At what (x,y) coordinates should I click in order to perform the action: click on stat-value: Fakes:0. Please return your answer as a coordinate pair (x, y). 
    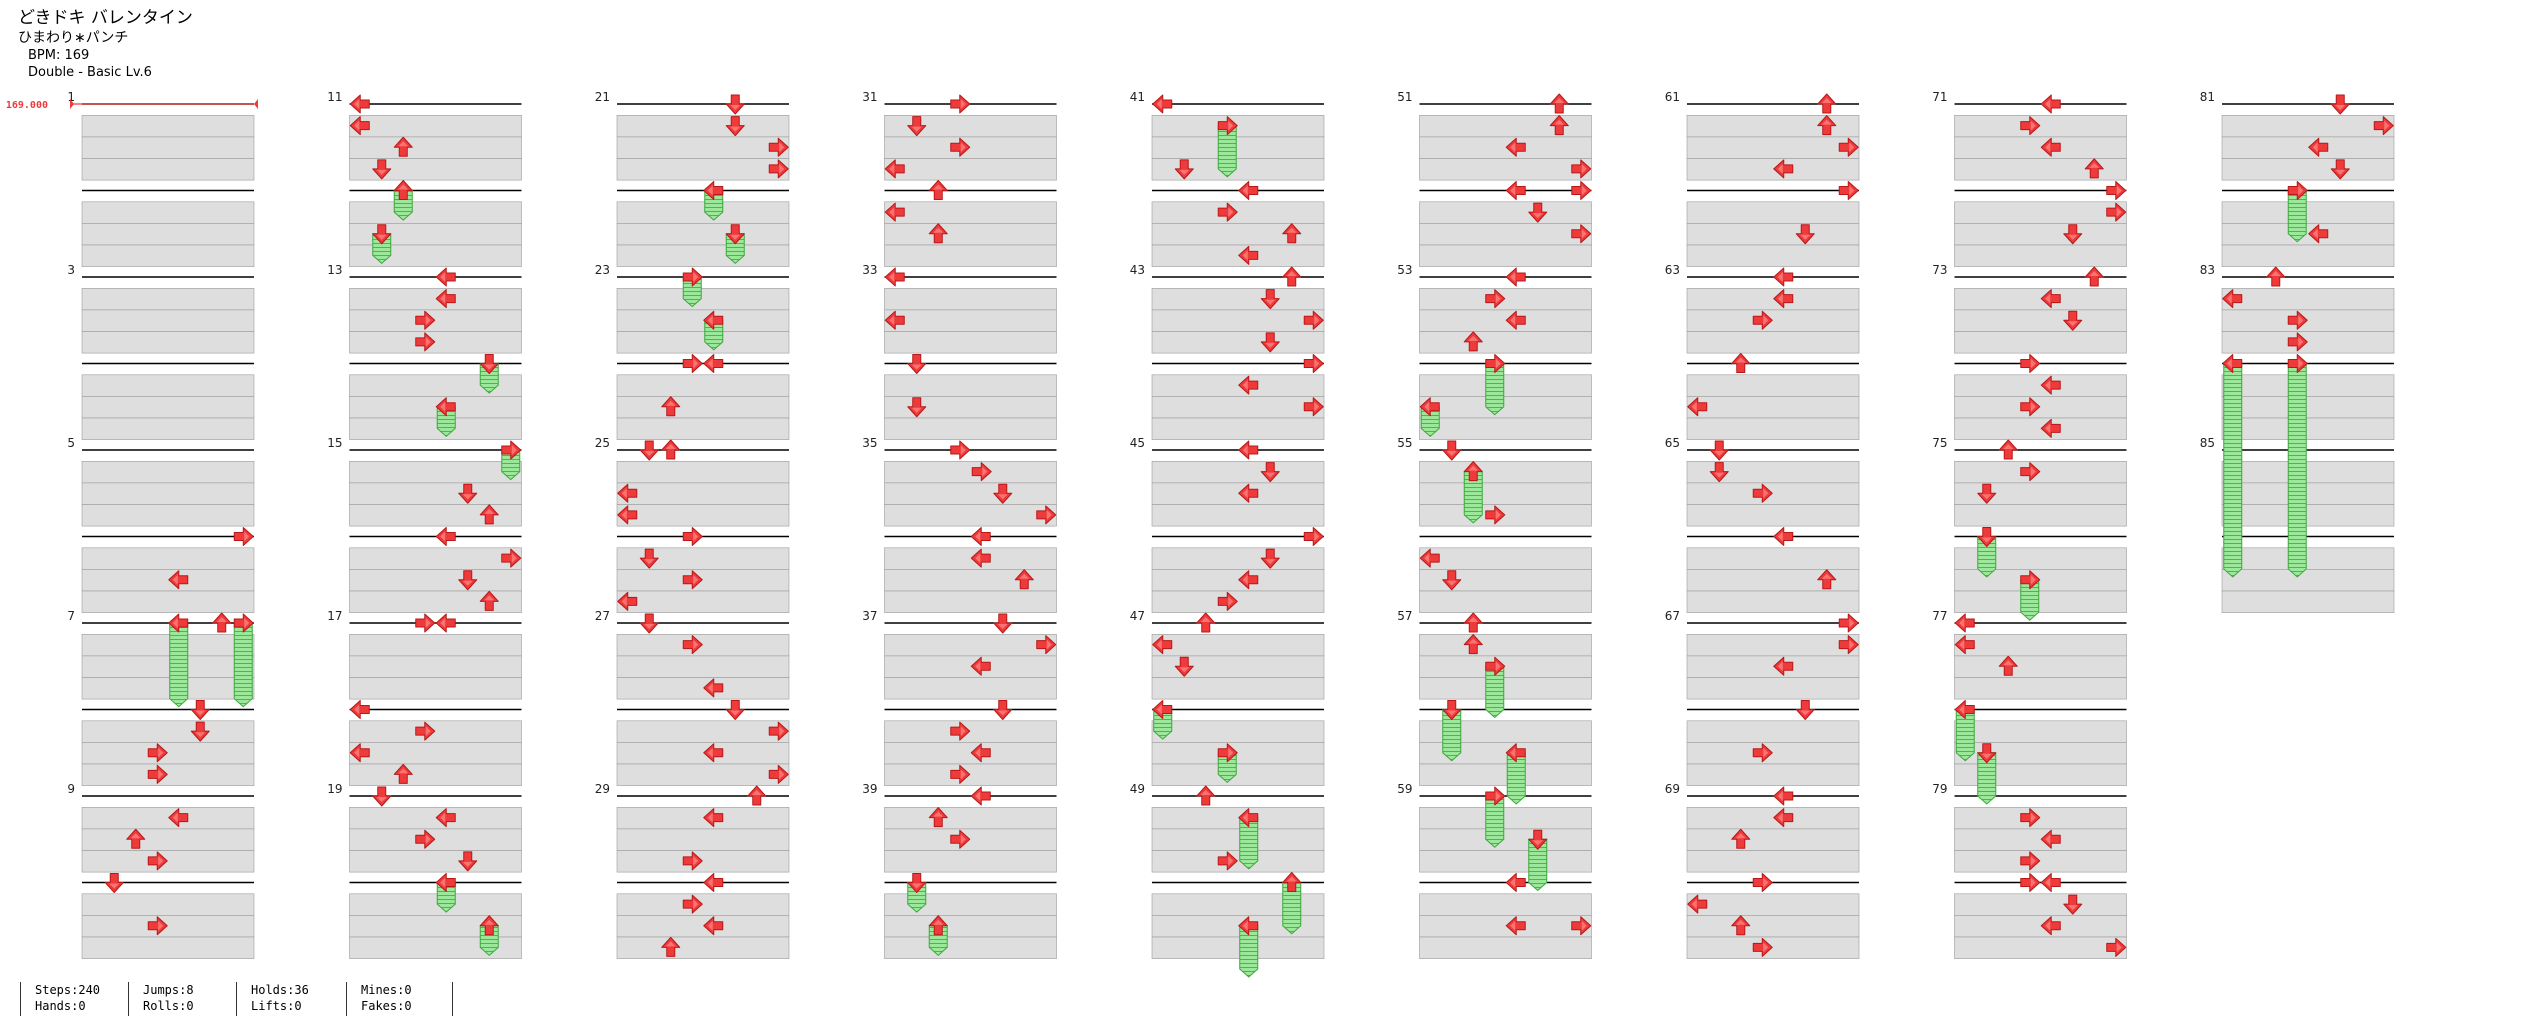
    Looking at the image, I should click on (386, 1006).